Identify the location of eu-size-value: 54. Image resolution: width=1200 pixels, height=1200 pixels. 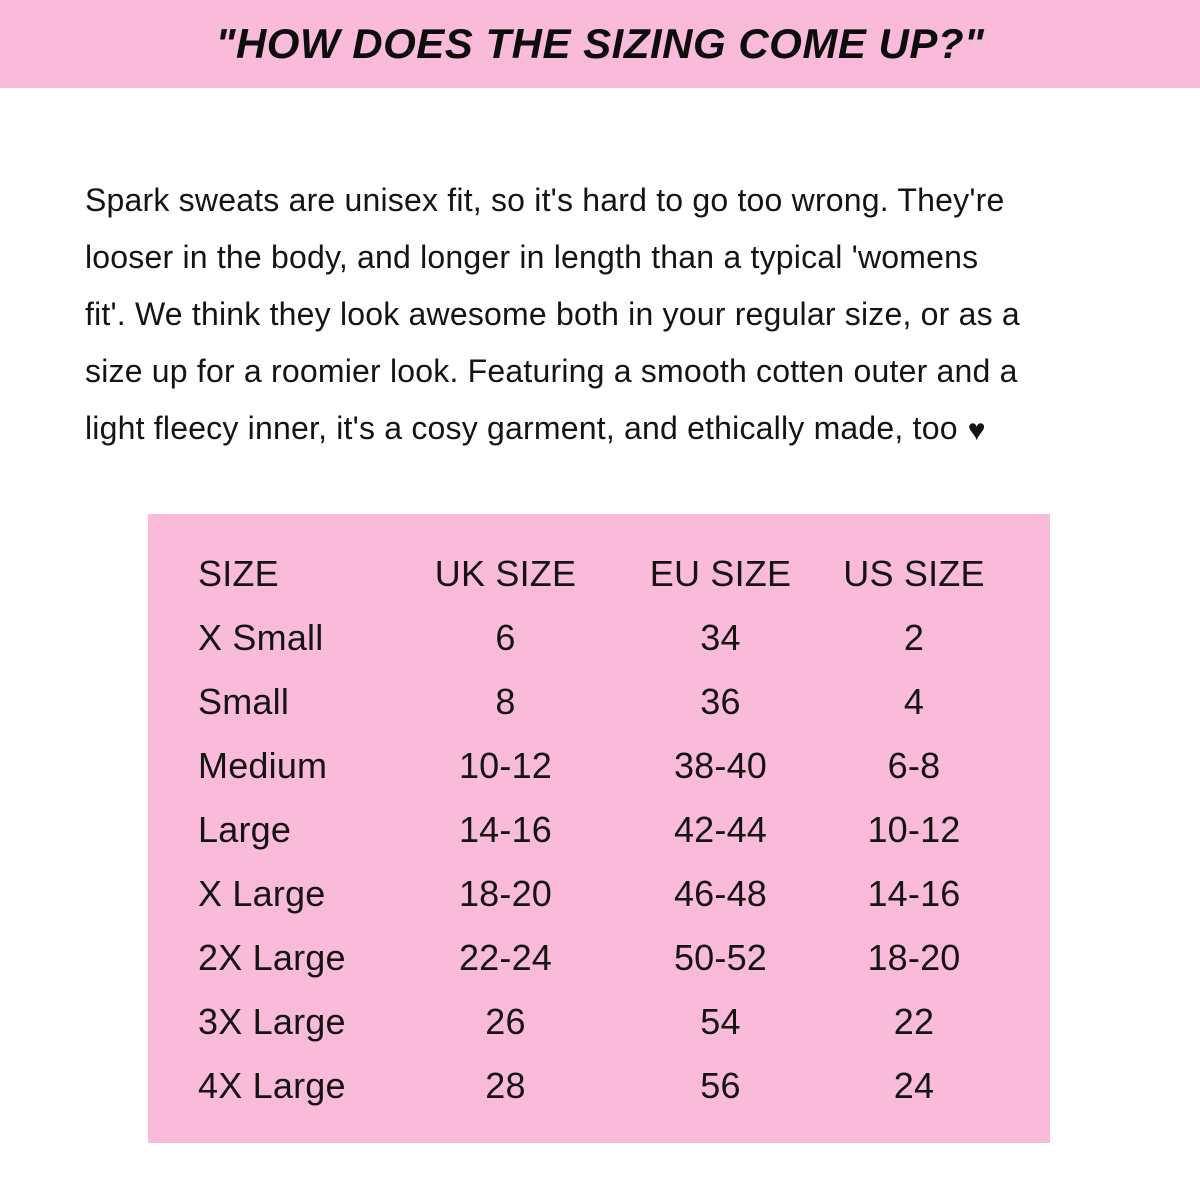
(720, 1021).